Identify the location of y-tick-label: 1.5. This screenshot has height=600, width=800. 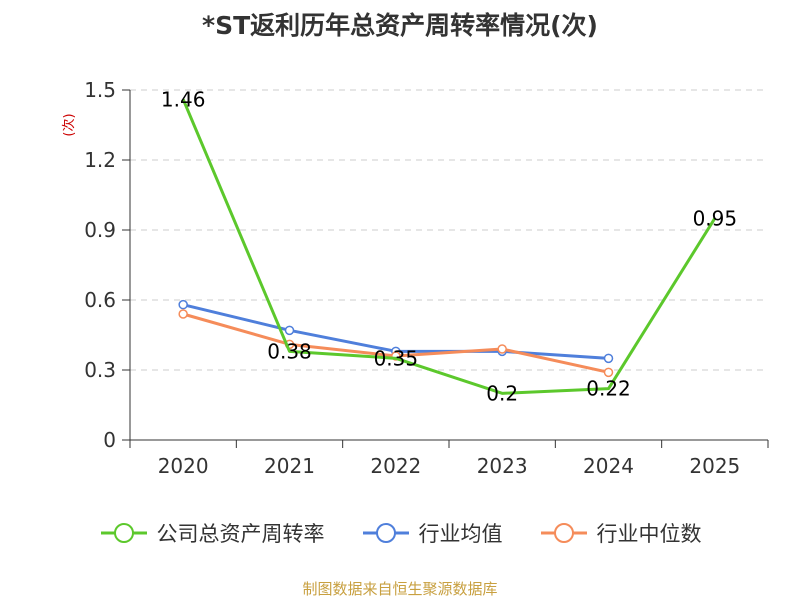
(100, 90).